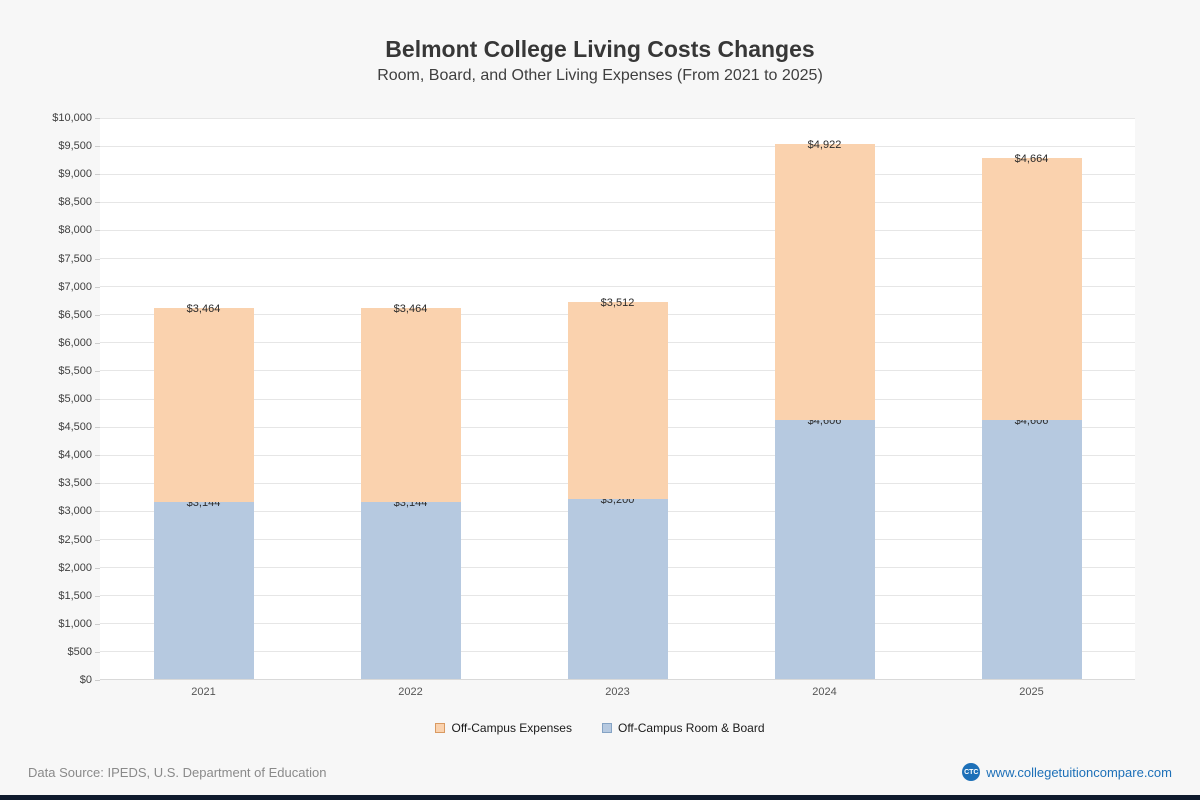 This screenshot has height=800, width=1200. I want to click on legend-swatch-off-campus-room-board, so click(606, 728).